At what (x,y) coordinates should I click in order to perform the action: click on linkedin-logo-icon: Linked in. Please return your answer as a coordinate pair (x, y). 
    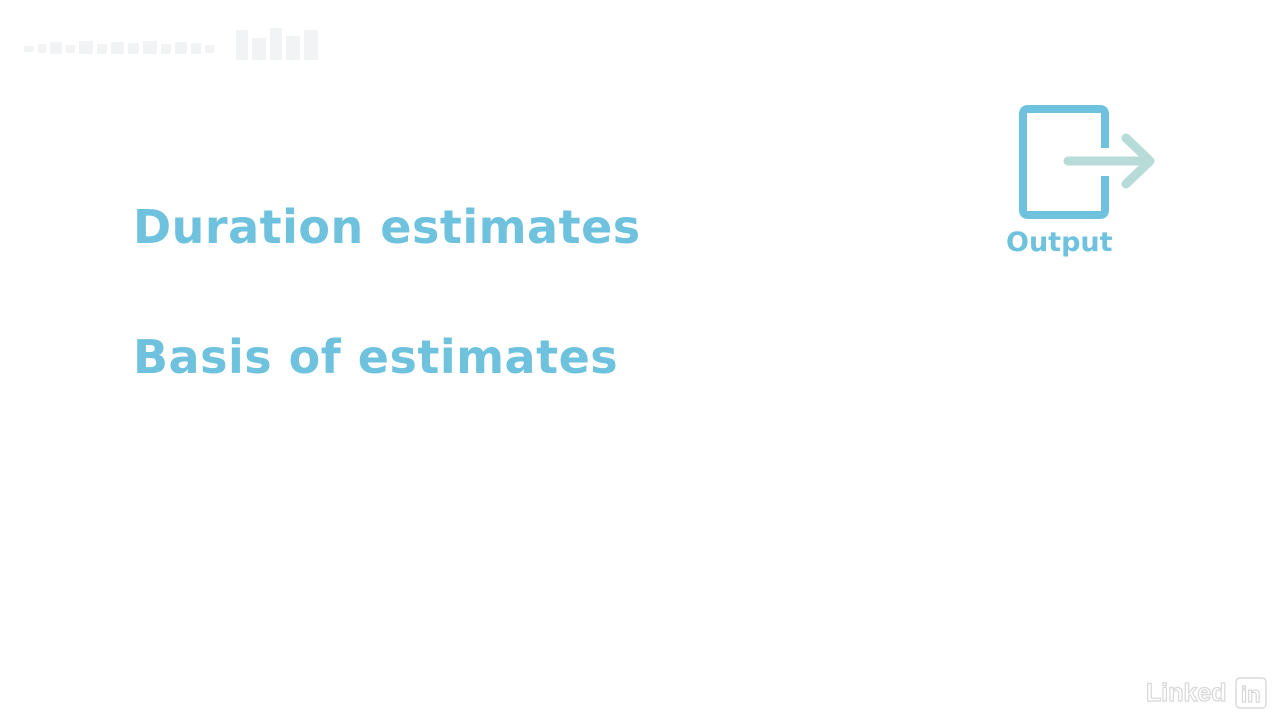
    Looking at the image, I should click on (1206, 693).